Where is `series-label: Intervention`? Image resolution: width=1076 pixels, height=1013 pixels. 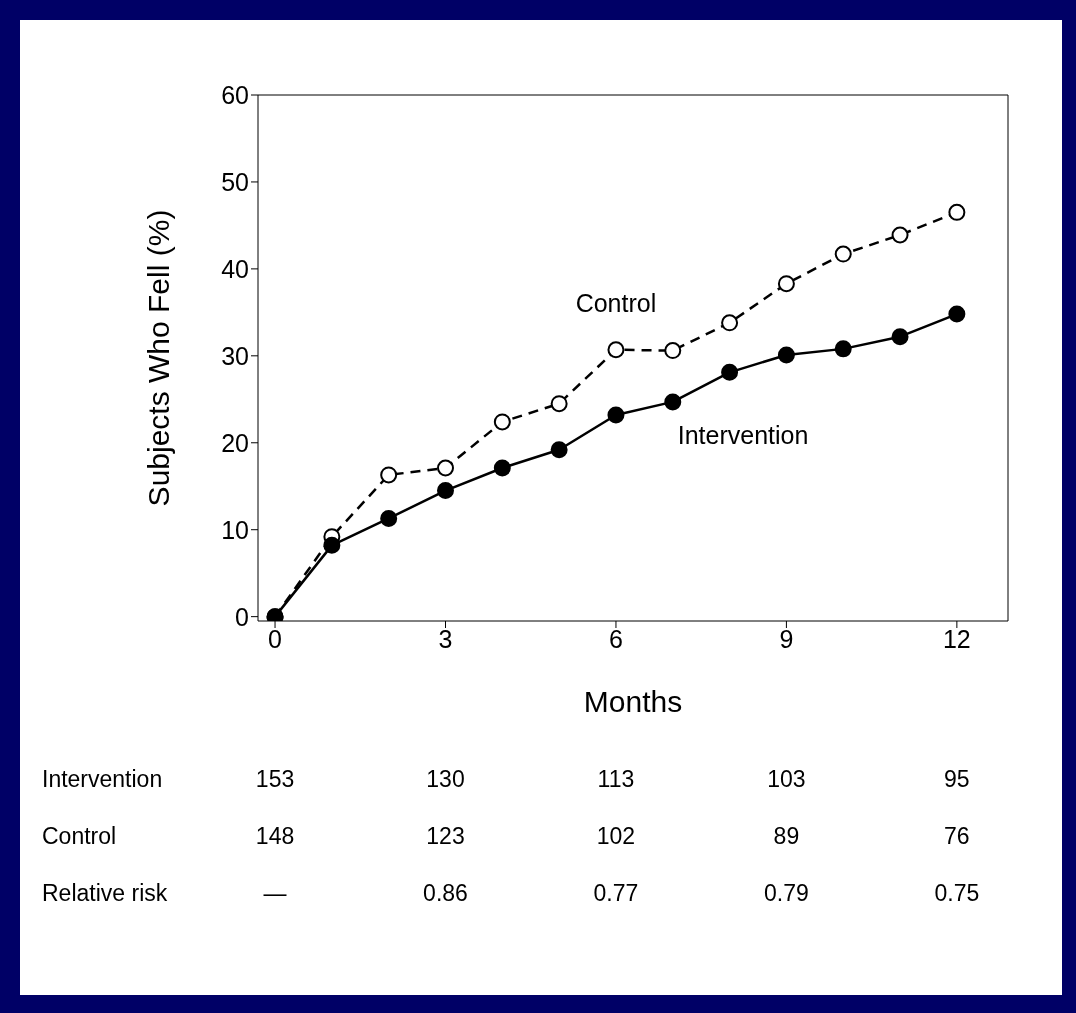
series-label: Intervention is located at coordinates (743, 434).